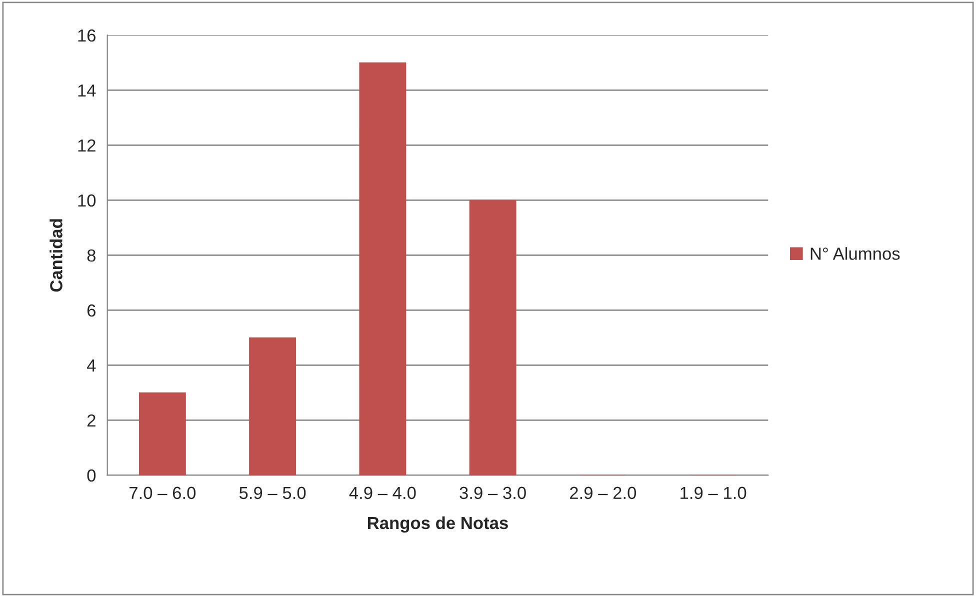  What do you see at coordinates (603, 493) in the screenshot?
I see `x-tick-label: 2.9 – 2.0` at bounding box center [603, 493].